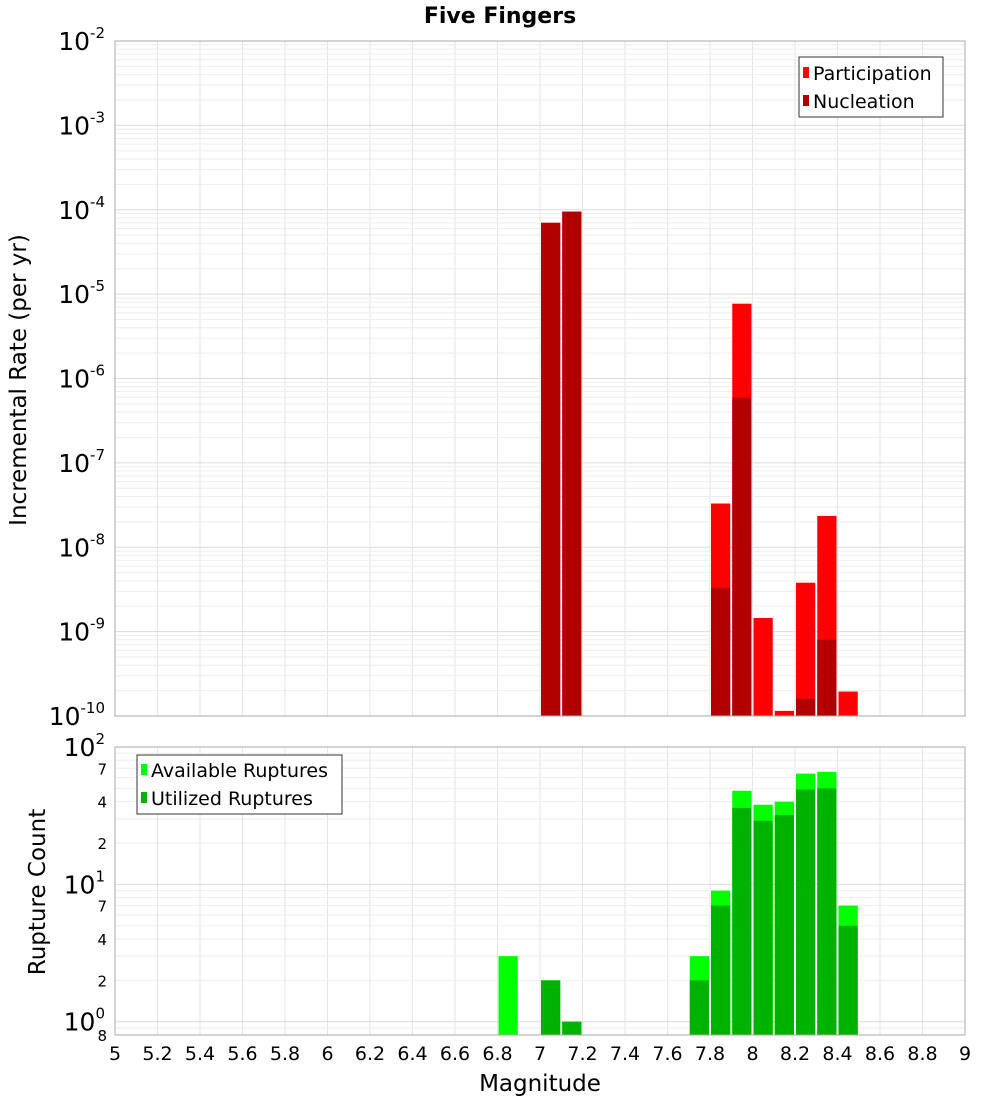 Image resolution: width=1000 pixels, height=1100 pixels. Describe the element at coordinates (81, 546) in the screenshot. I see `top-y-tick-label: 10⁻⁸` at that location.